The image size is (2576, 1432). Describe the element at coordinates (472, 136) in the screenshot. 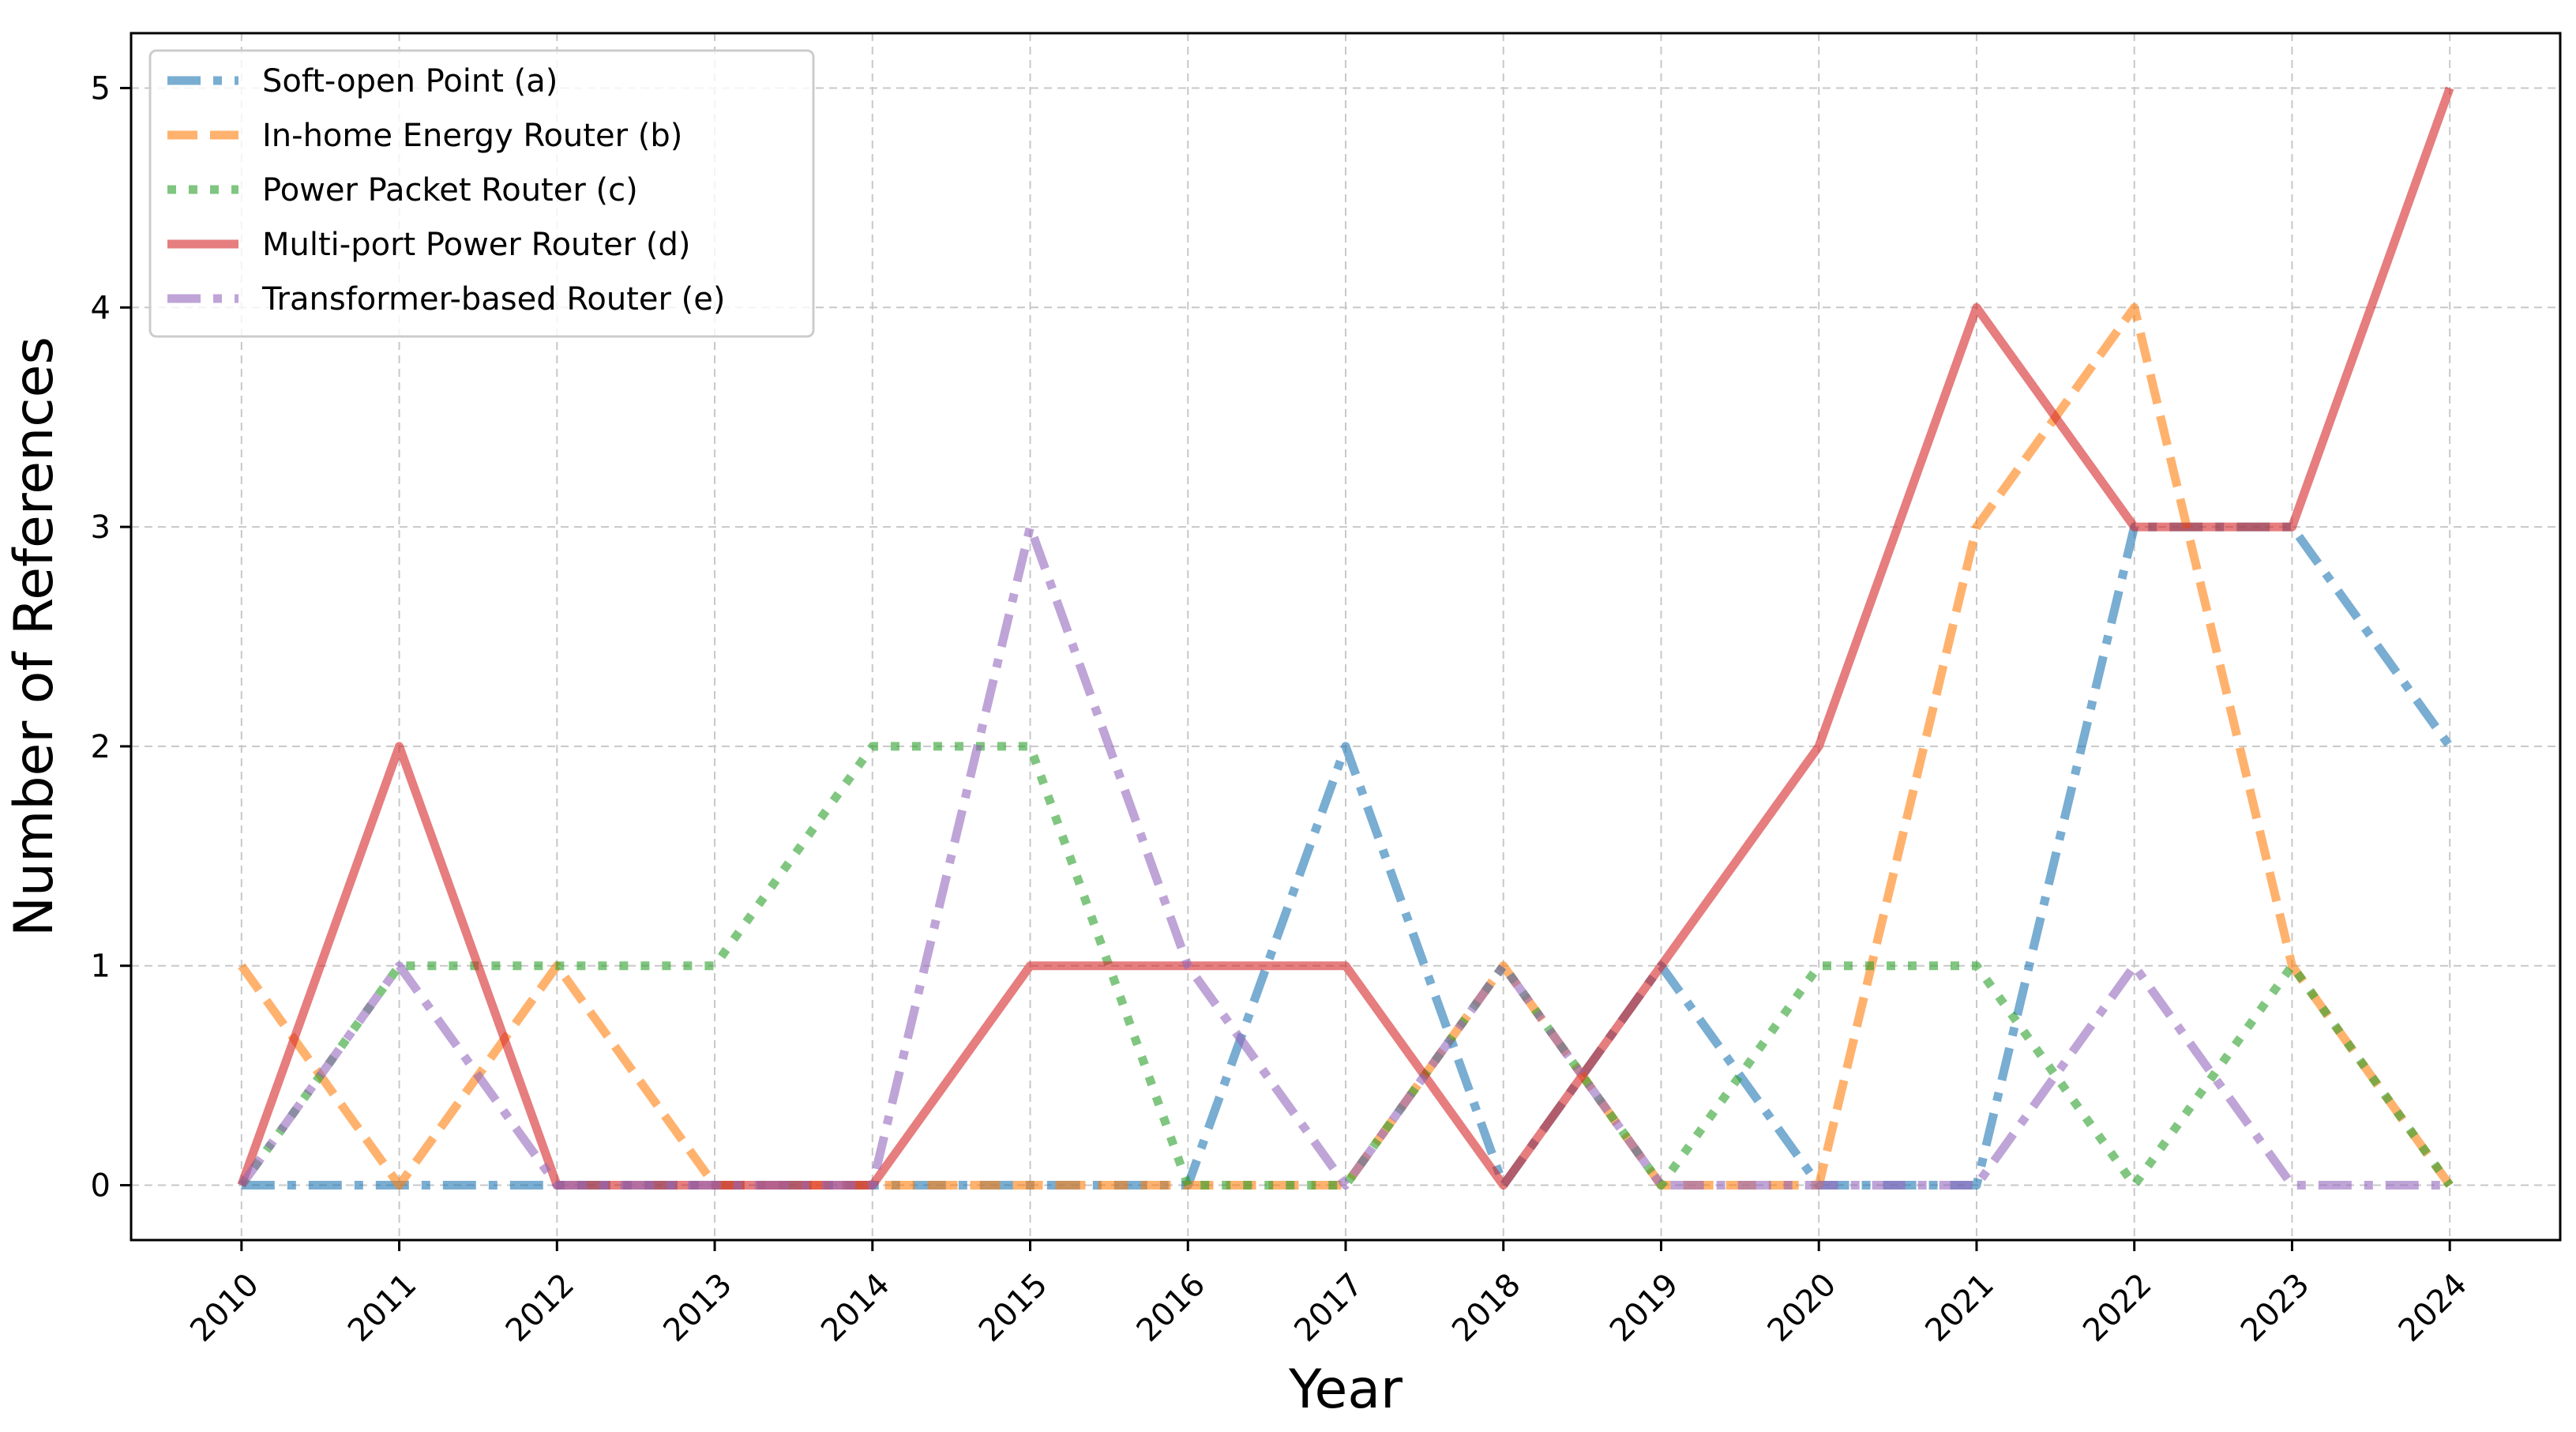

I see `legend-label: In-home Energy Router (b)` at that location.